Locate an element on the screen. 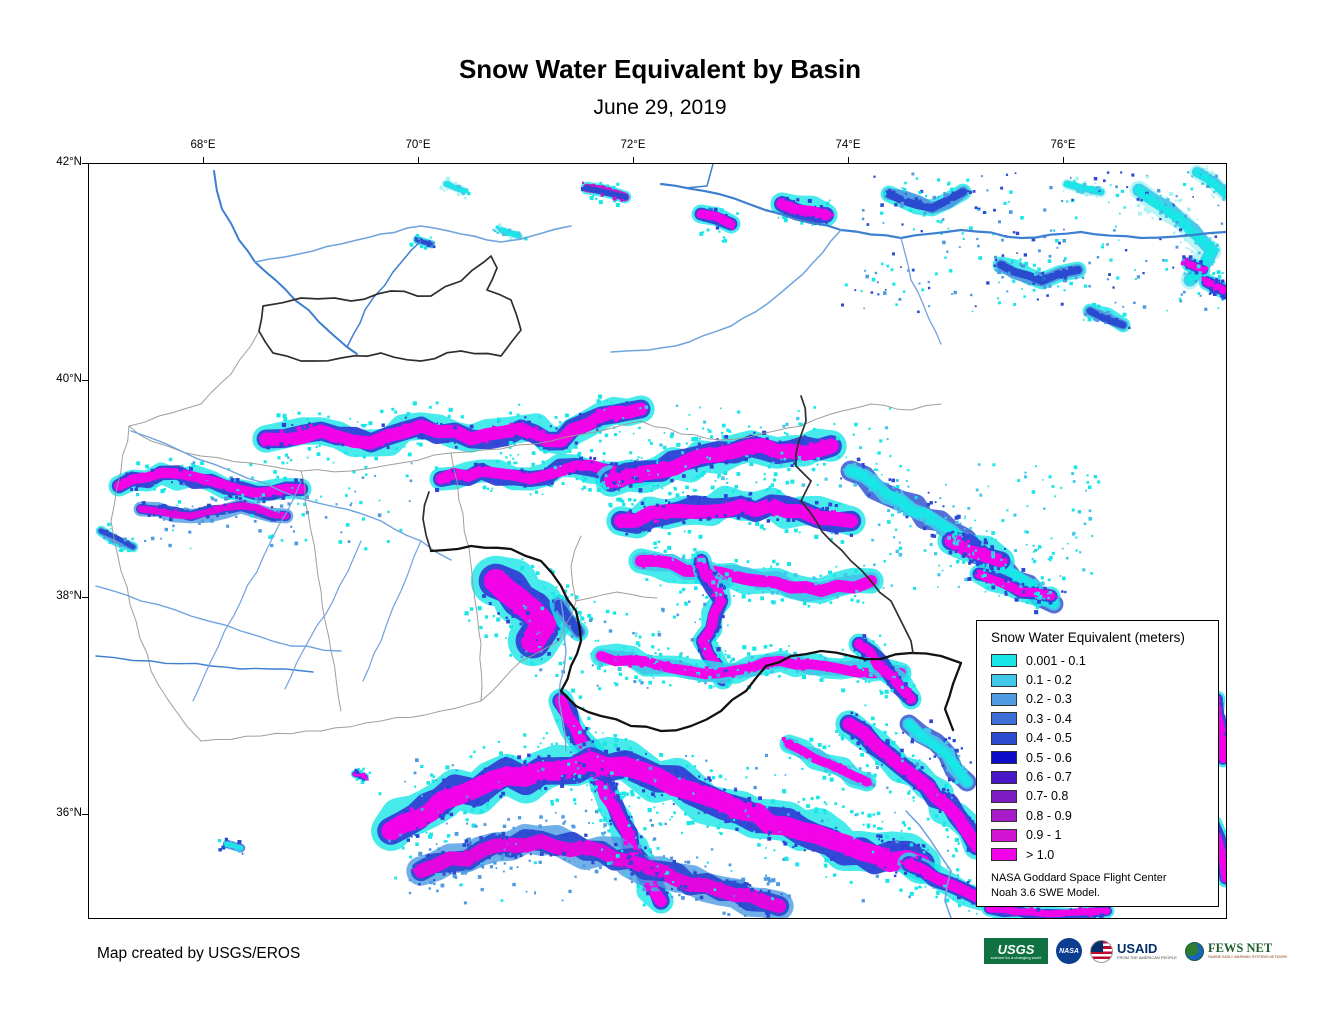 This screenshot has width=1320, height=1020. legend-row: 0.8 - 0.9 is located at coordinates (1099, 815).